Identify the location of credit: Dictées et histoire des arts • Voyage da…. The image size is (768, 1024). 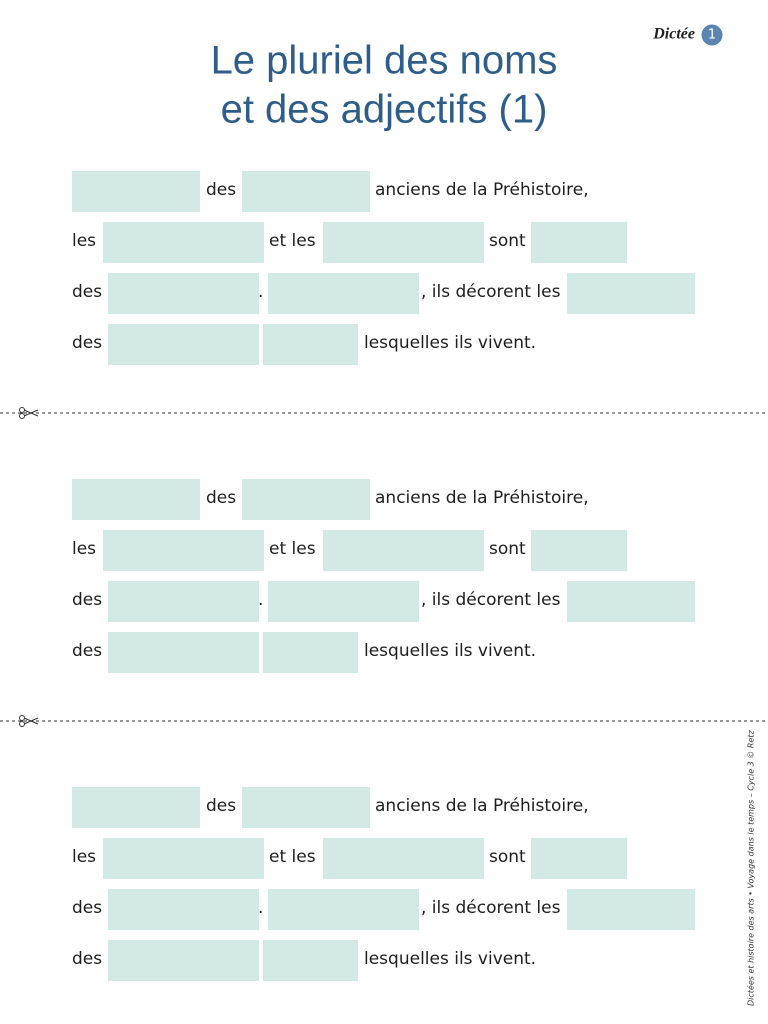
(751, 868).